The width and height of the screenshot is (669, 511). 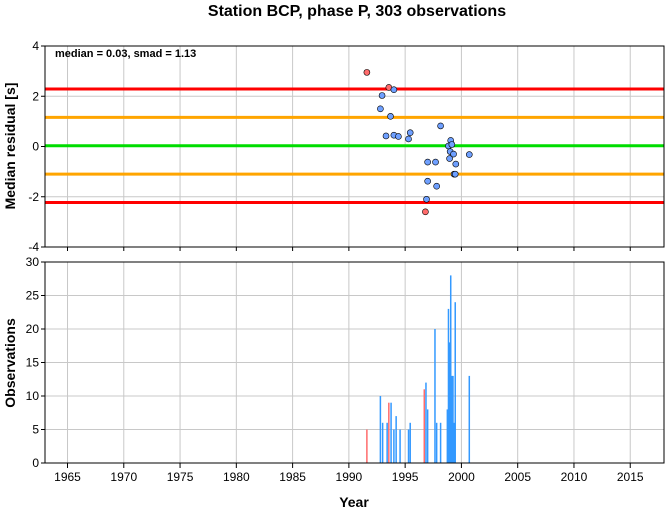 I want to click on residual-y-axis-label: Median residual [s], so click(x=10, y=146).